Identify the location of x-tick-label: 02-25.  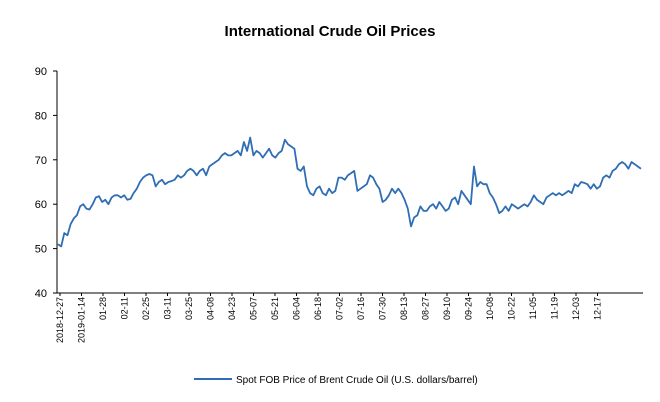
(146, 308).